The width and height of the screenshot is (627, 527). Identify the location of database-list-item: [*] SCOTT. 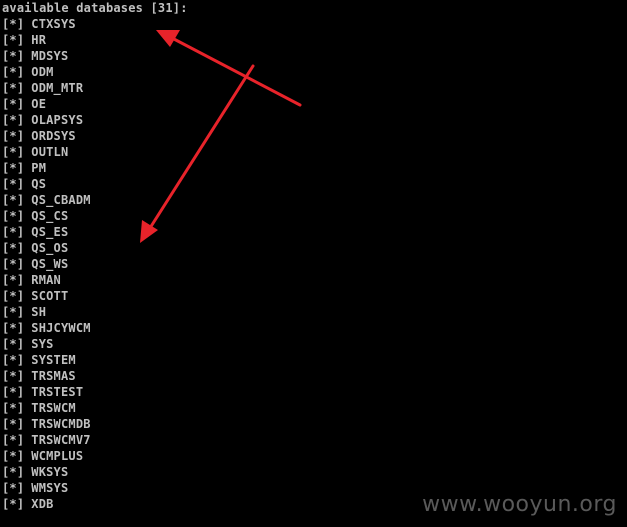
(95, 296).